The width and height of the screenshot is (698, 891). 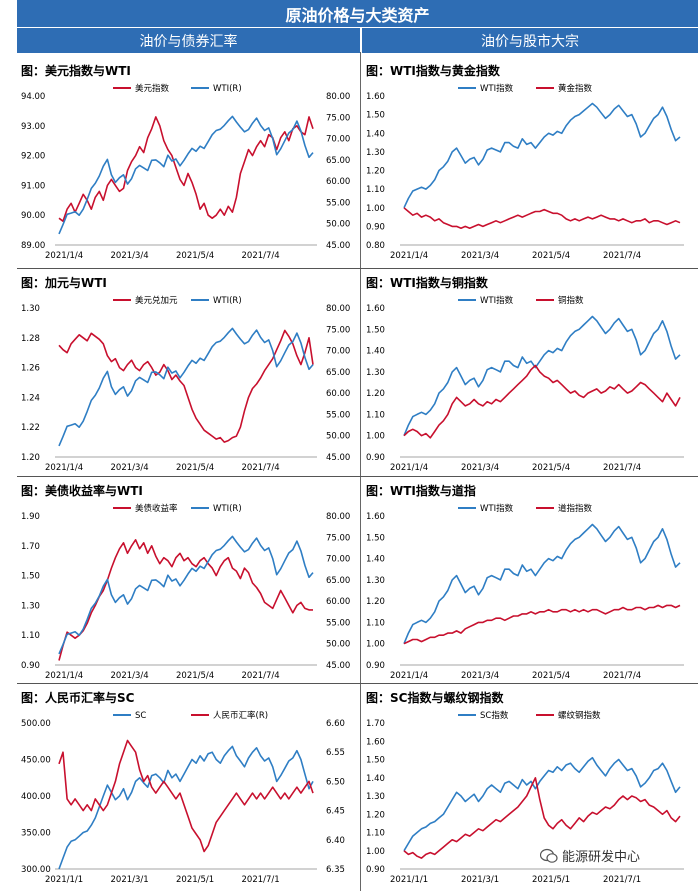 I want to click on y-tick-label: 1.60, so click(x=375, y=517).